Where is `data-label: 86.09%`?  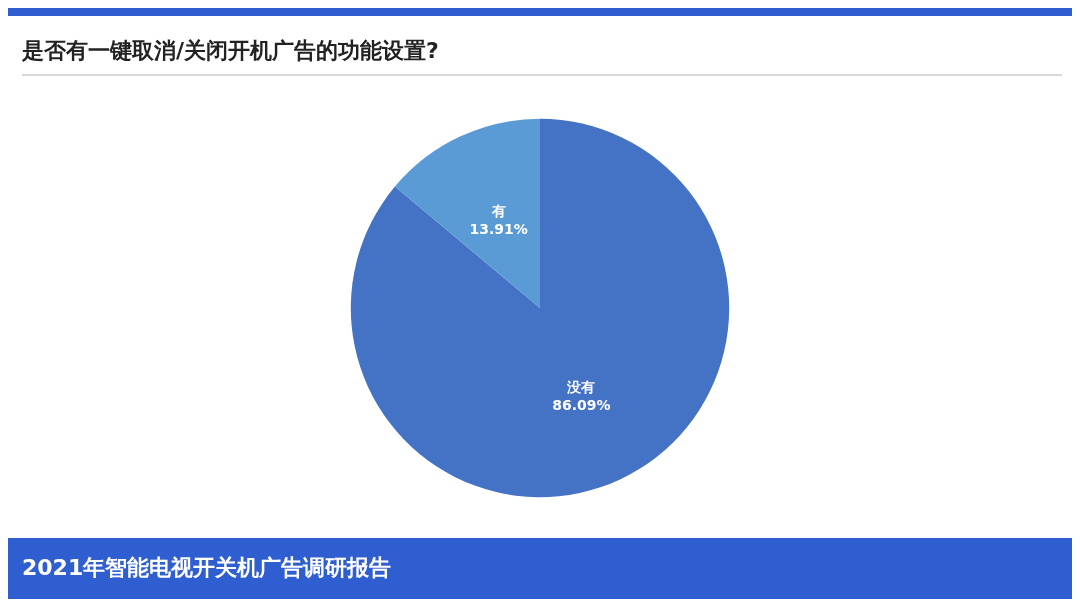 data-label: 86.09% is located at coordinates (581, 405).